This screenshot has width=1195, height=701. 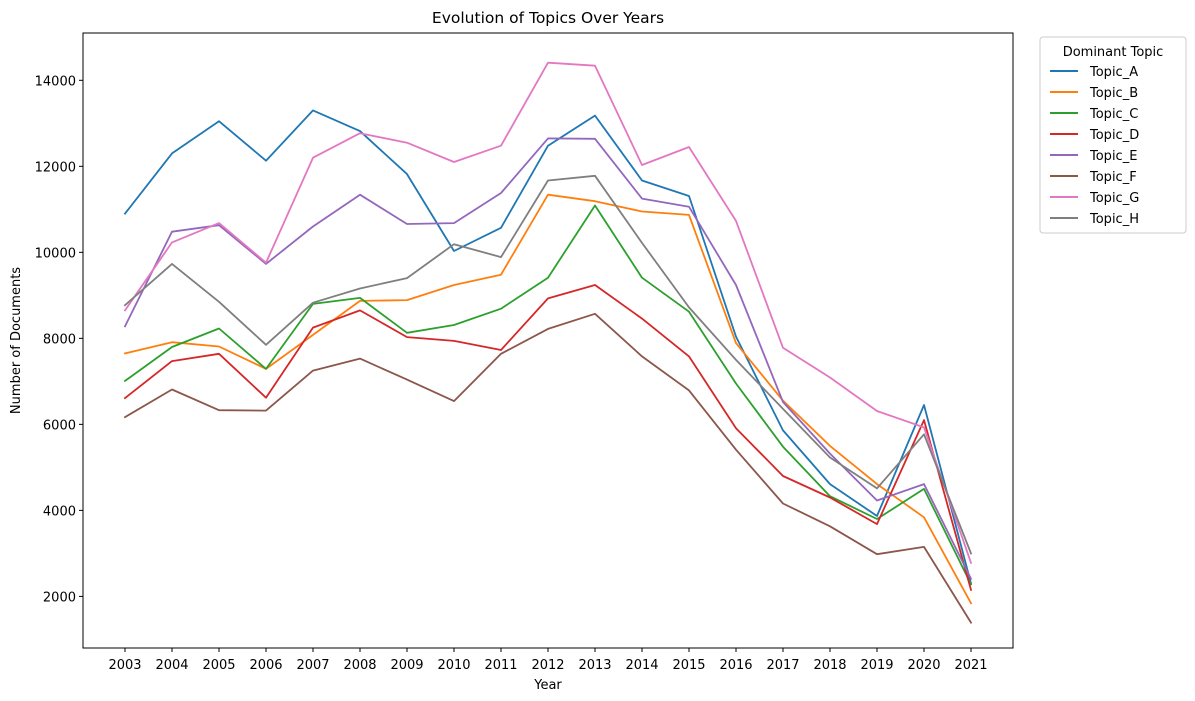 I want to click on x-axis-title: Year, so click(x=547, y=685).